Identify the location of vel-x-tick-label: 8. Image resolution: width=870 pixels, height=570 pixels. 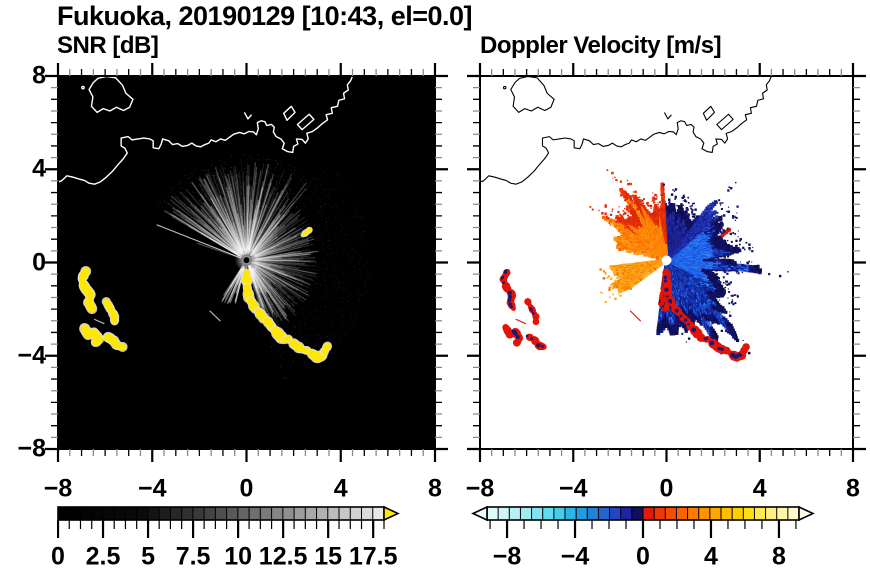
(853, 488).